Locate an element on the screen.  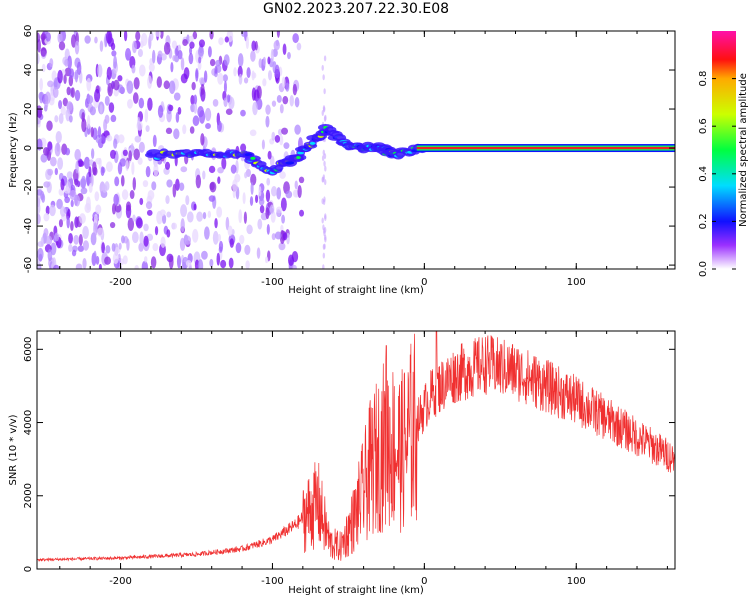
spectrogram-y-tick-label: 60 is located at coordinates (28, 31).